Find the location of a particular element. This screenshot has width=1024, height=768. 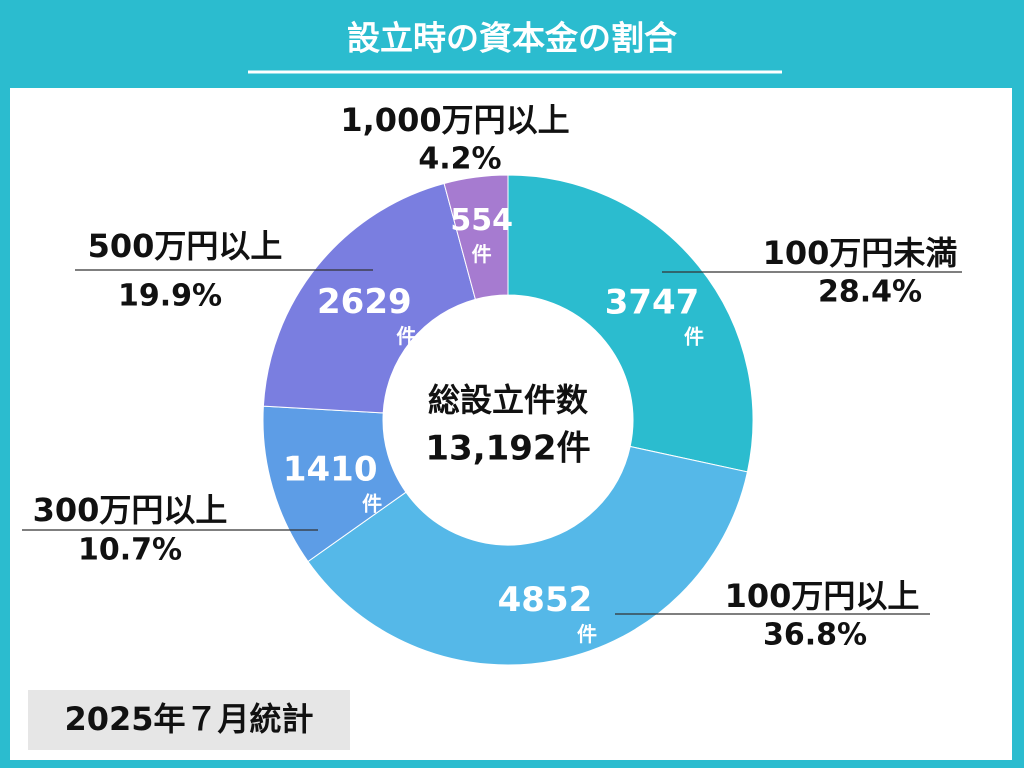

count-label: 1410 is located at coordinates (330, 470).